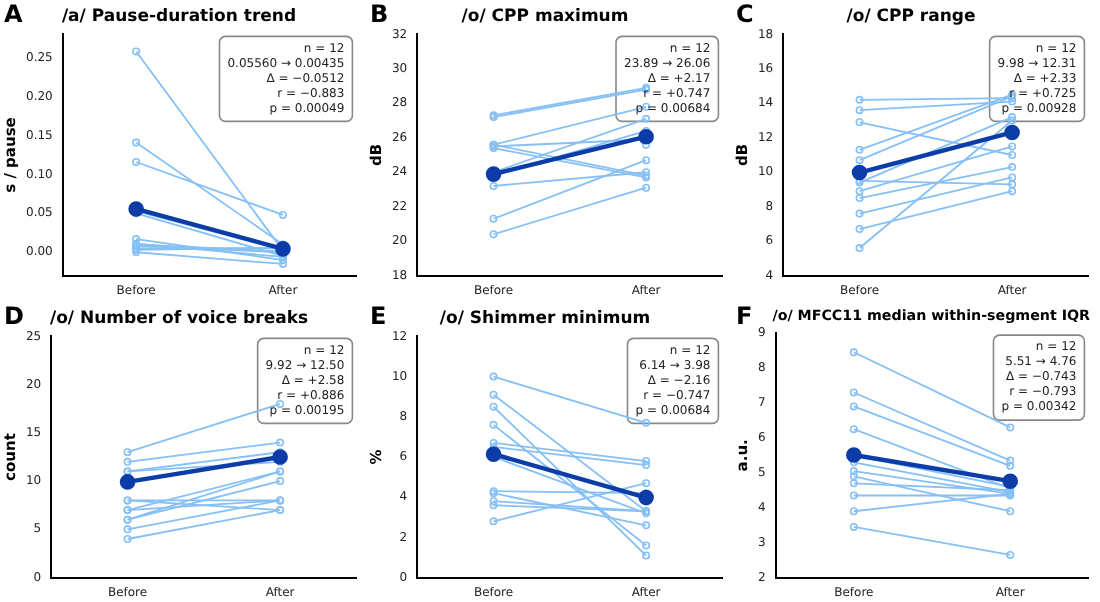  I want to click on chart-title: /o/ Shimmer minimum, so click(545, 317).